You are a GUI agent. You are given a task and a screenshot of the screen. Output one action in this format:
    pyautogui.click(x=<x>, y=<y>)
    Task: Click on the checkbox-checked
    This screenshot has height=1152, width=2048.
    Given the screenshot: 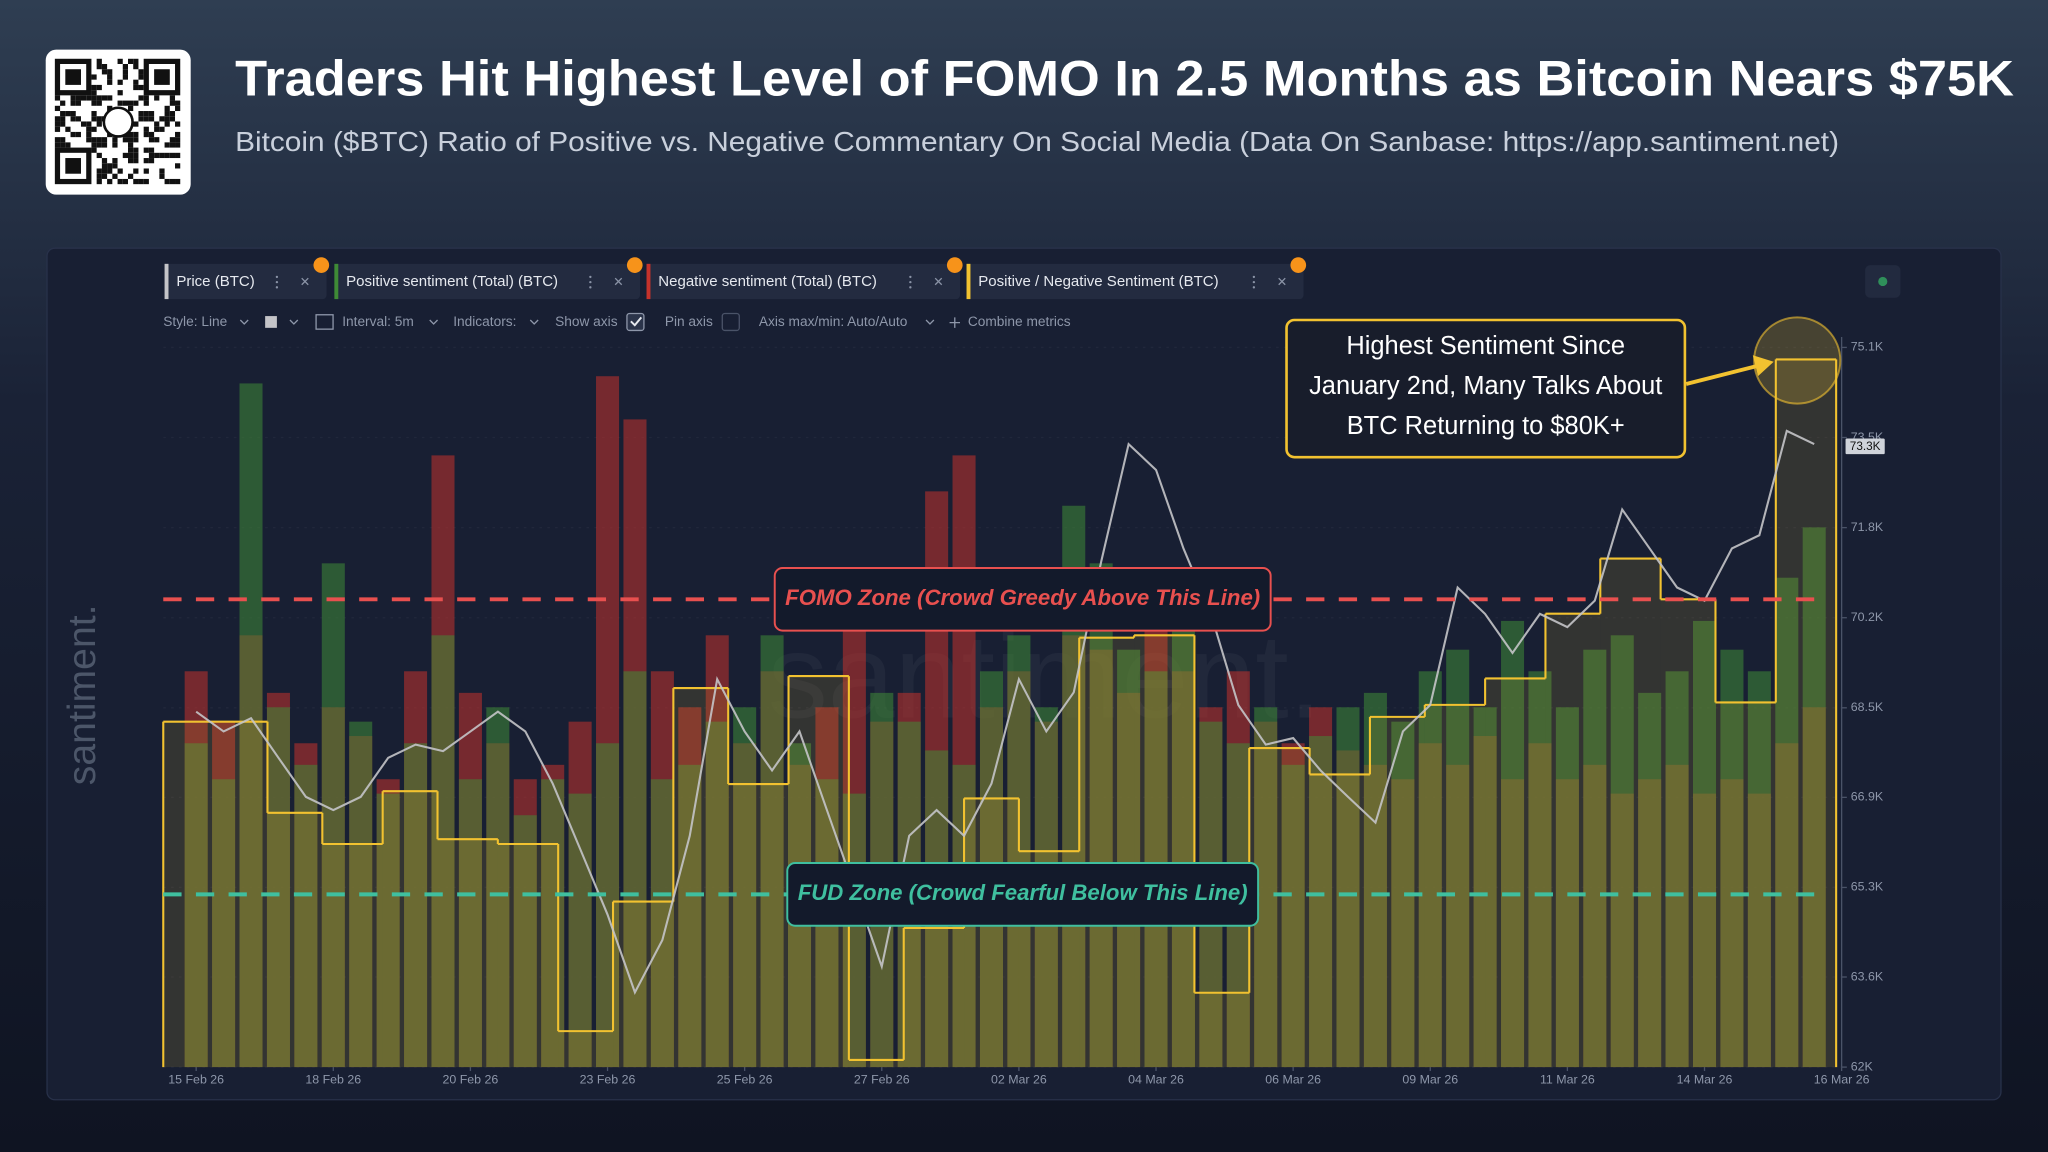 What is the action you would take?
    pyautogui.click(x=635, y=322)
    